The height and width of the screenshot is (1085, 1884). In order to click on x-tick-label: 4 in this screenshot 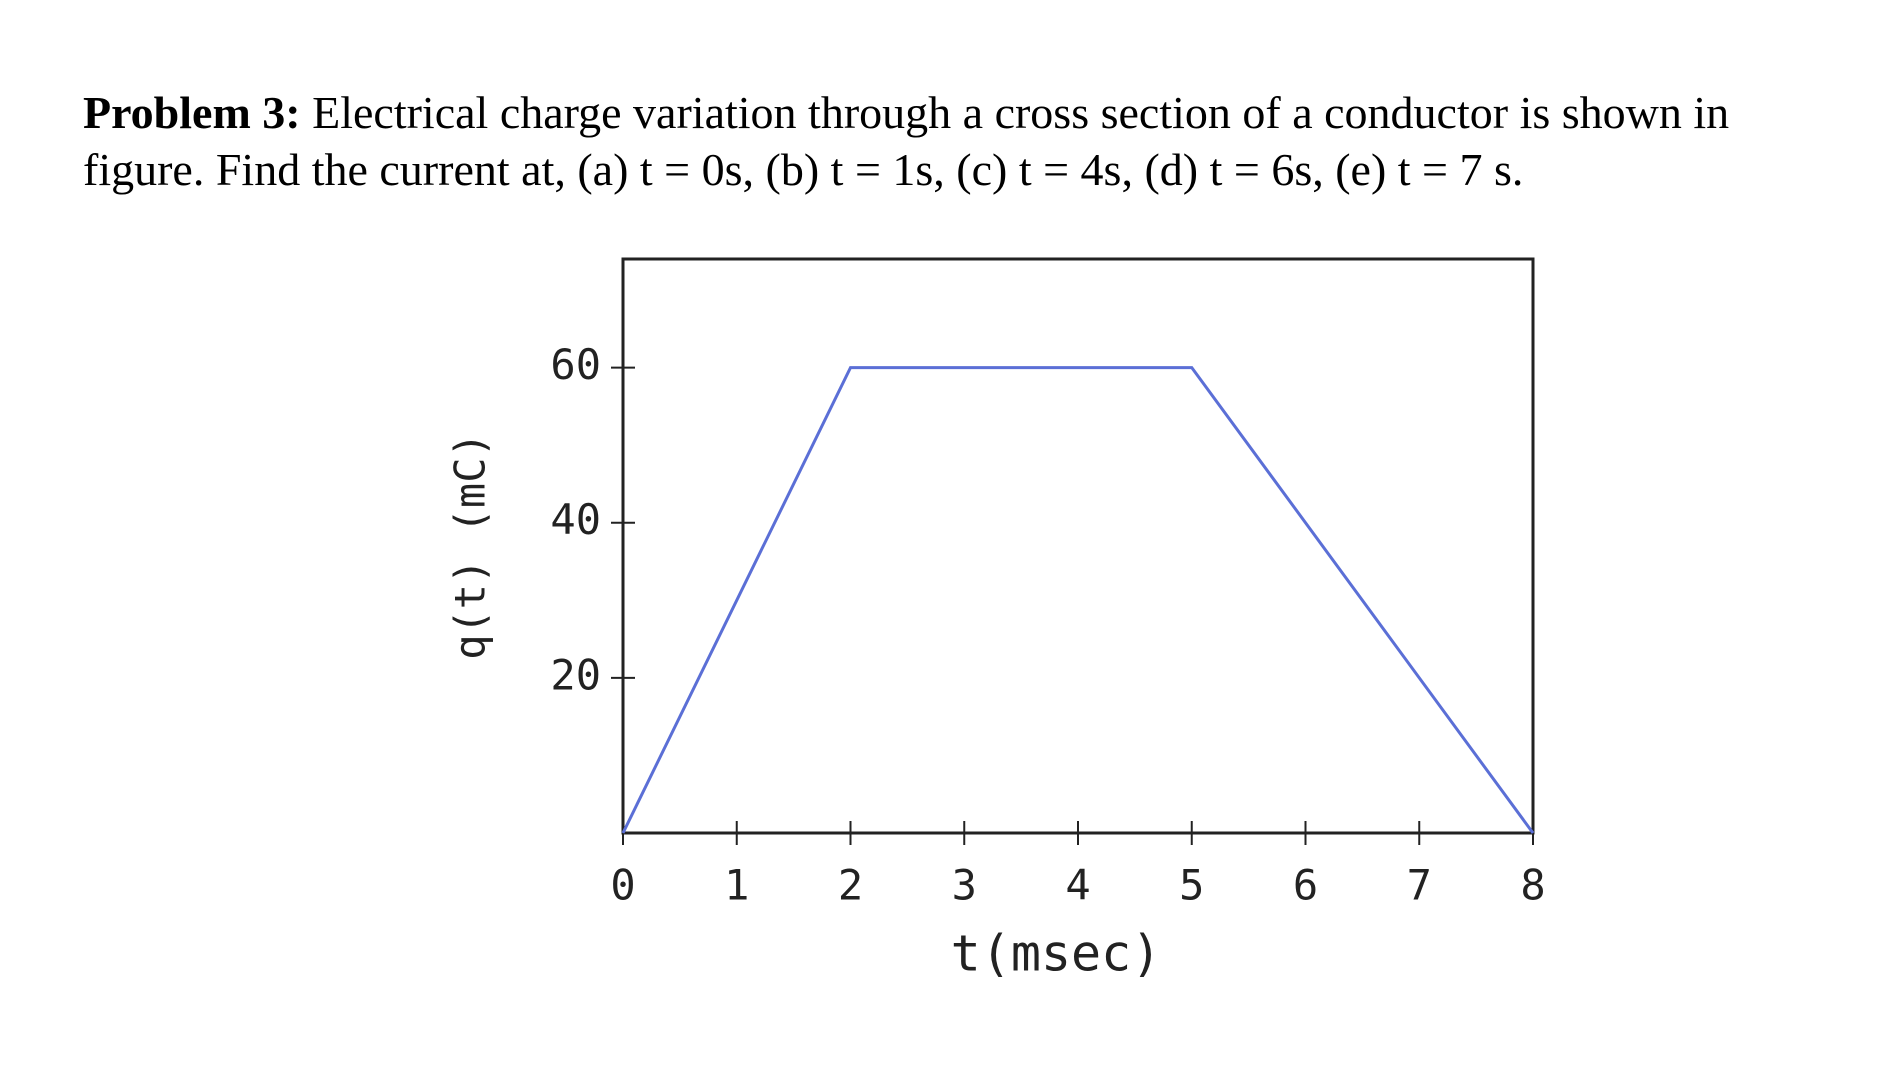, I will do `click(1077, 885)`.